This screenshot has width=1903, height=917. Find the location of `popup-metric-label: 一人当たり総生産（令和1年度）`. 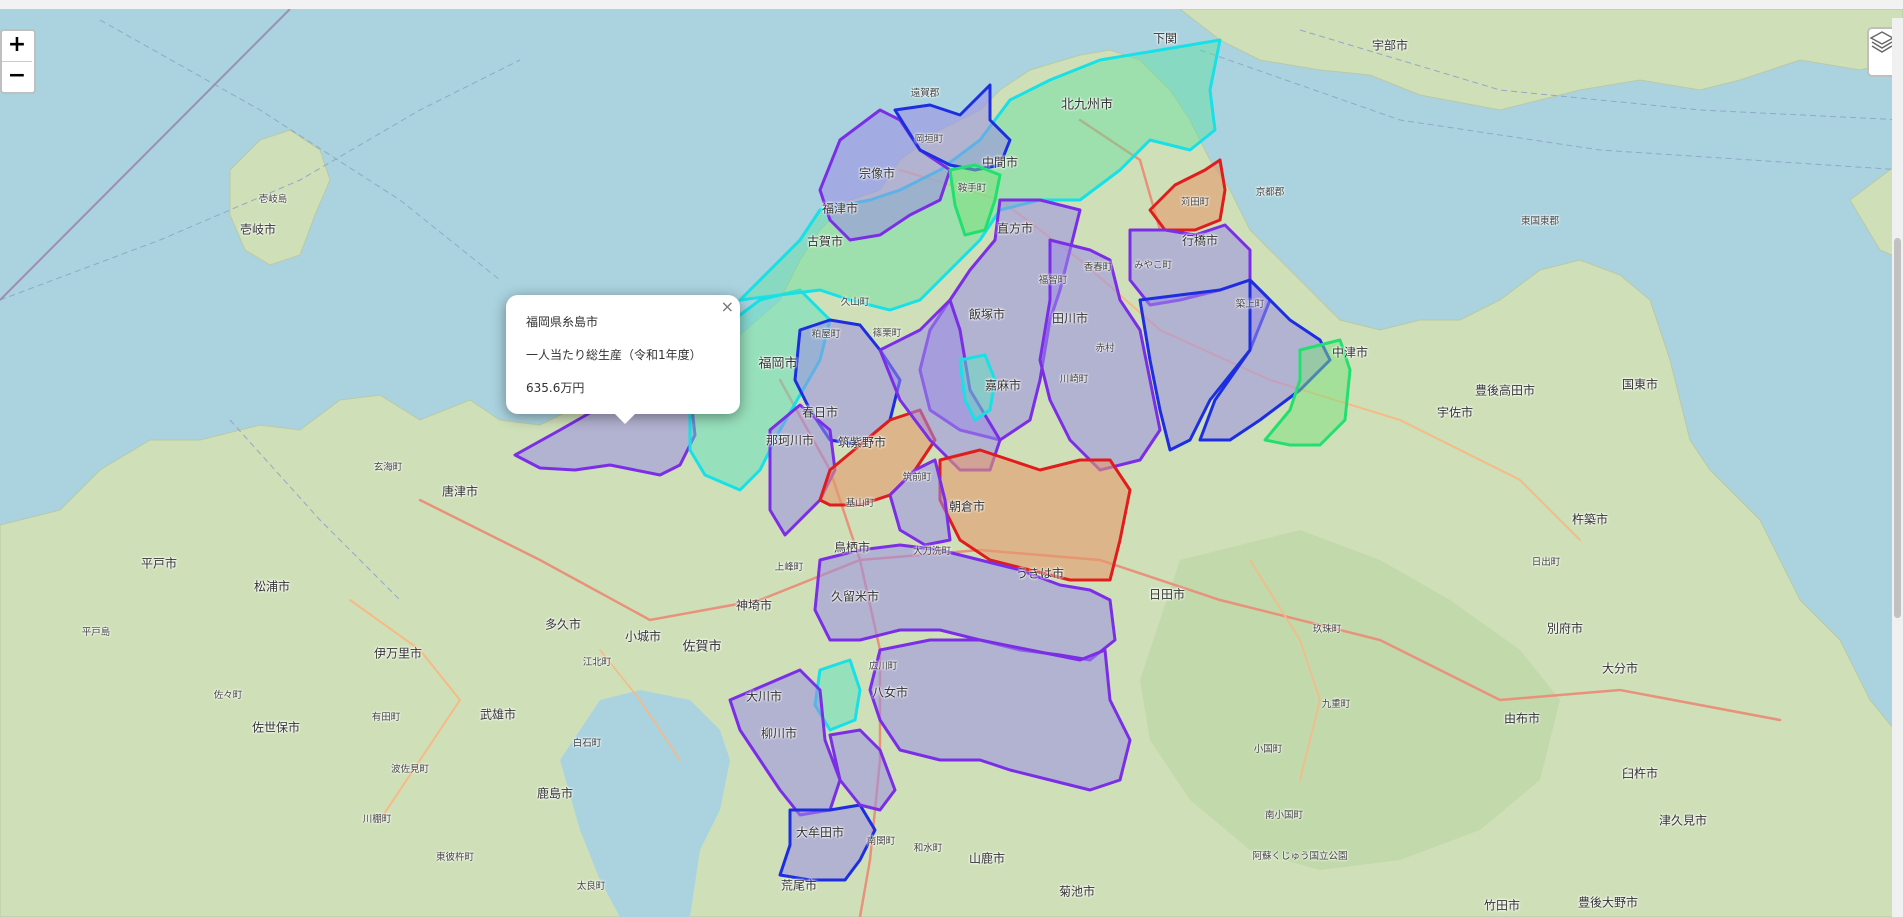

popup-metric-label: 一人当たり総生産（令和1年度） is located at coordinates (614, 355).